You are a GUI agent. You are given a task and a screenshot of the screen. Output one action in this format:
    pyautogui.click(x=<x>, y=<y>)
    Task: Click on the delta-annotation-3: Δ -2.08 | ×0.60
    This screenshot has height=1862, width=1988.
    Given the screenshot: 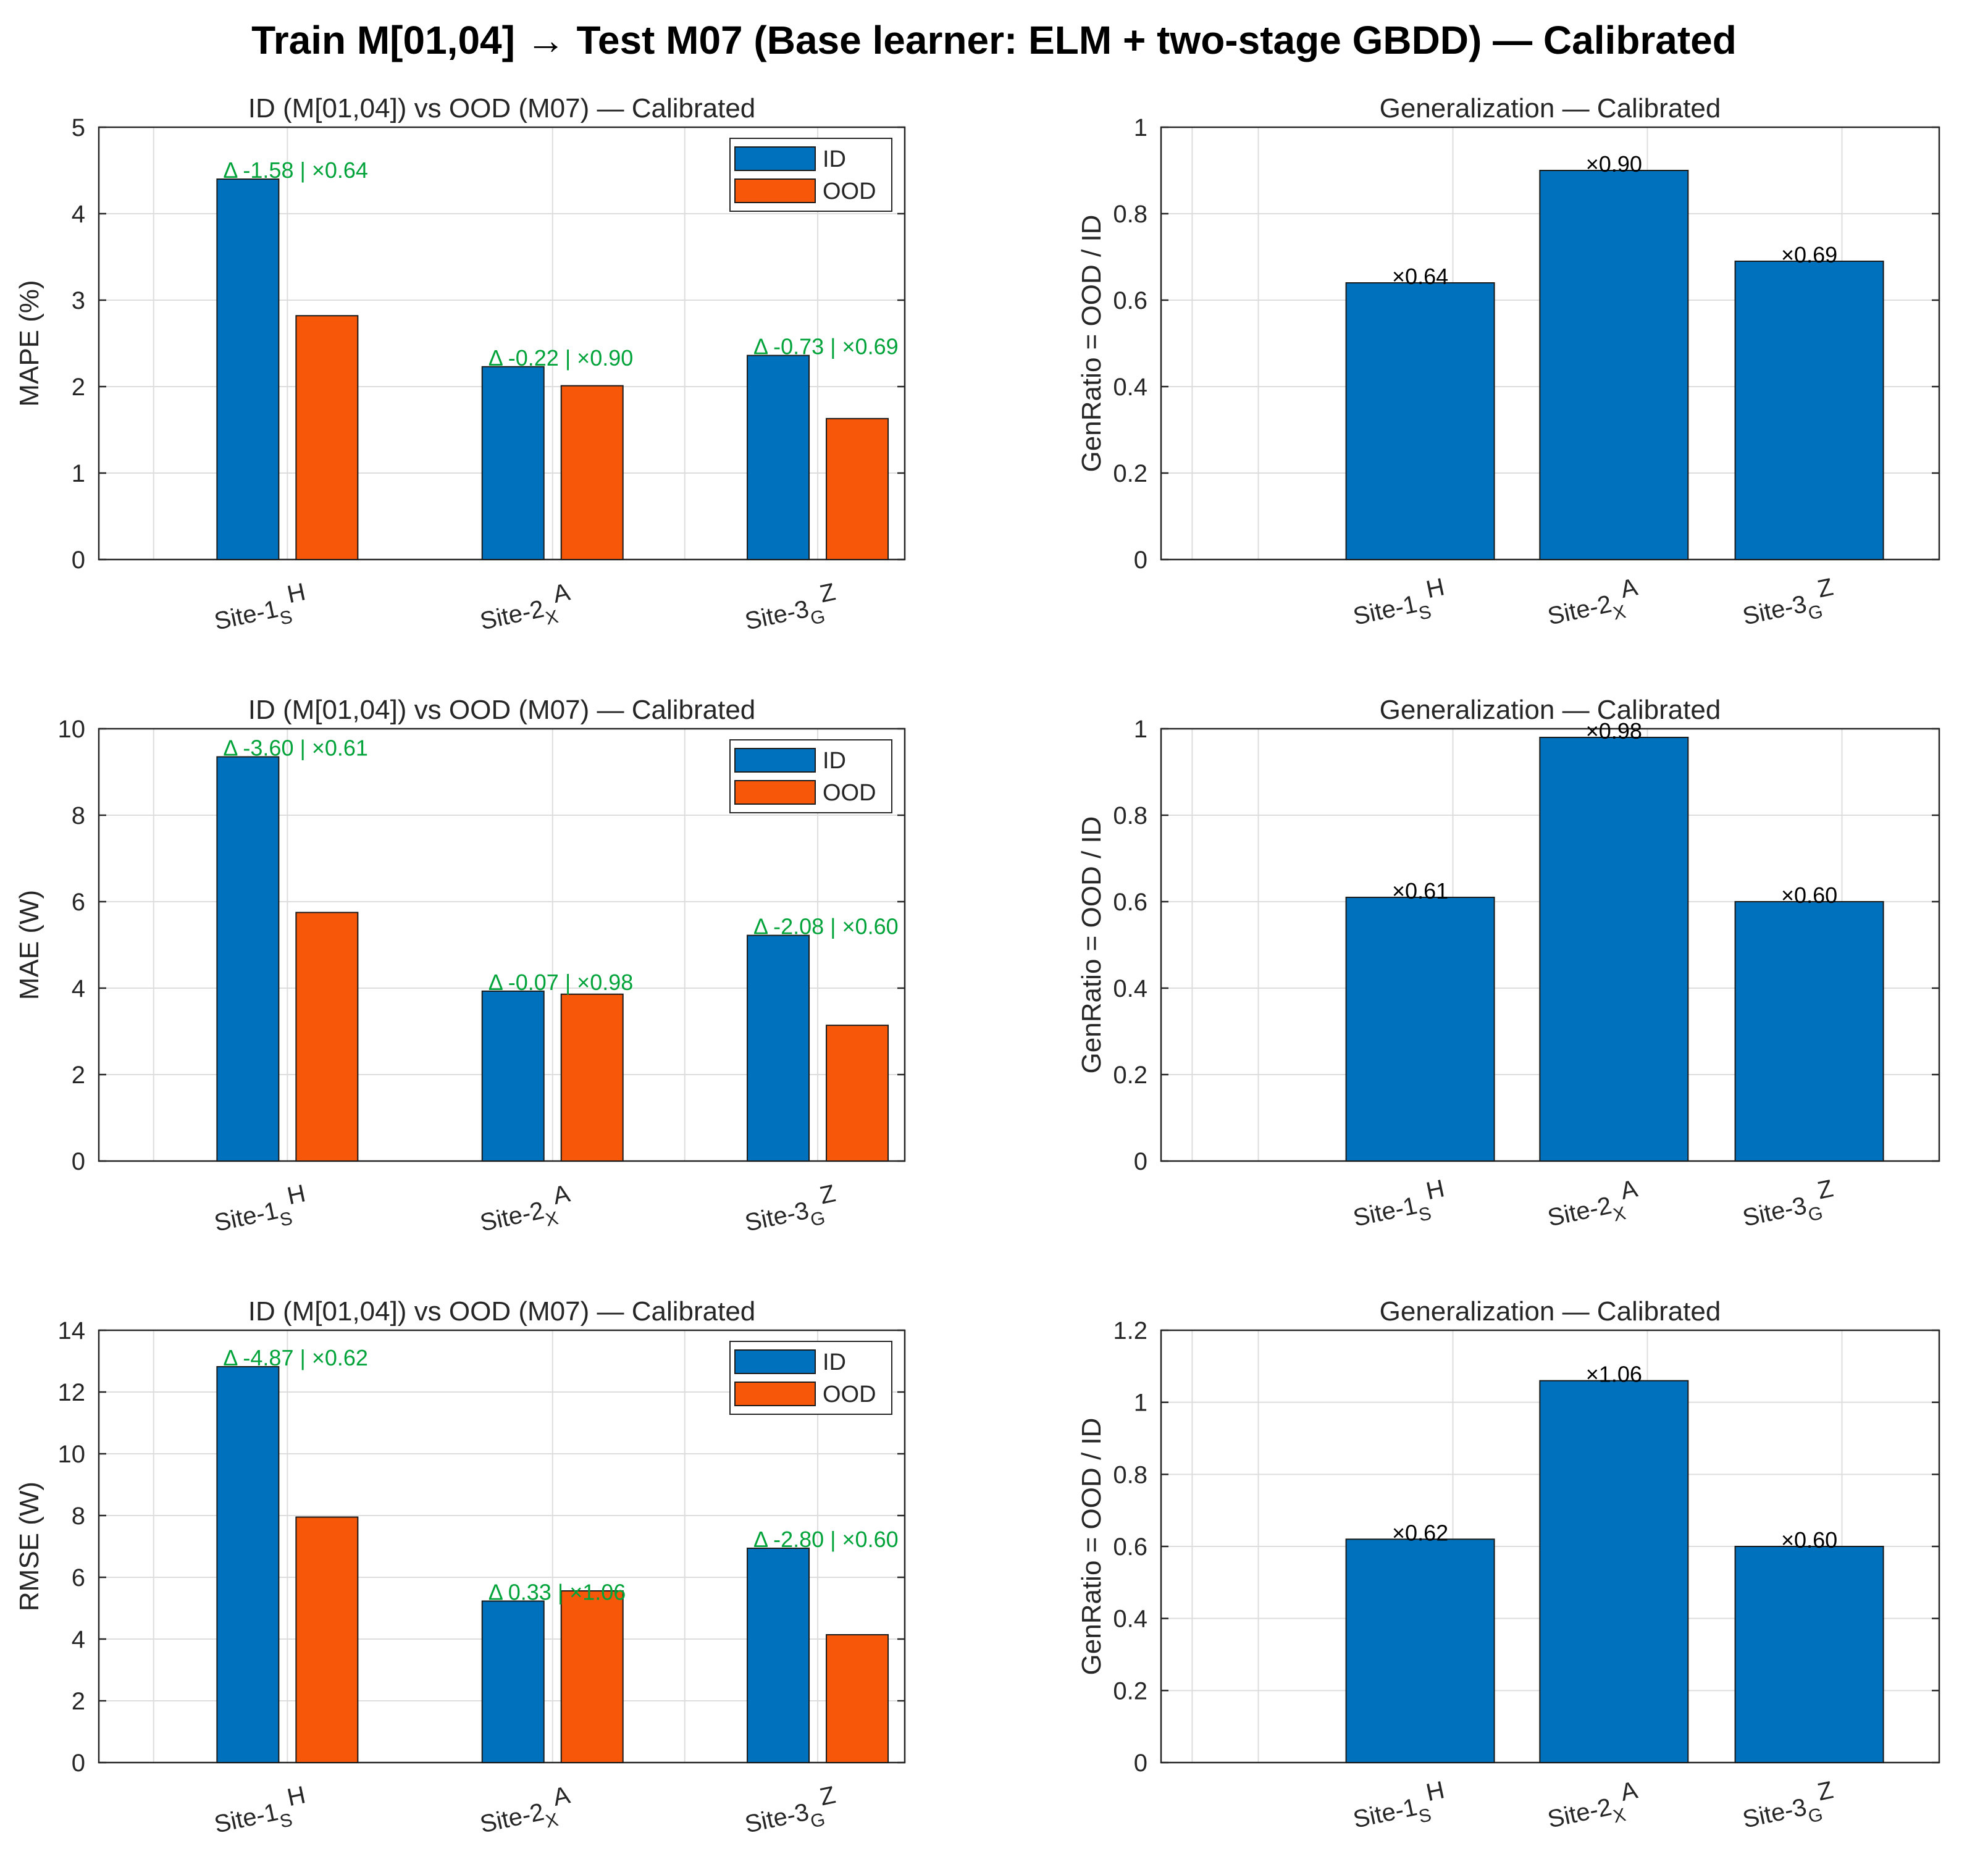 What is the action you would take?
    pyautogui.click(x=826, y=926)
    